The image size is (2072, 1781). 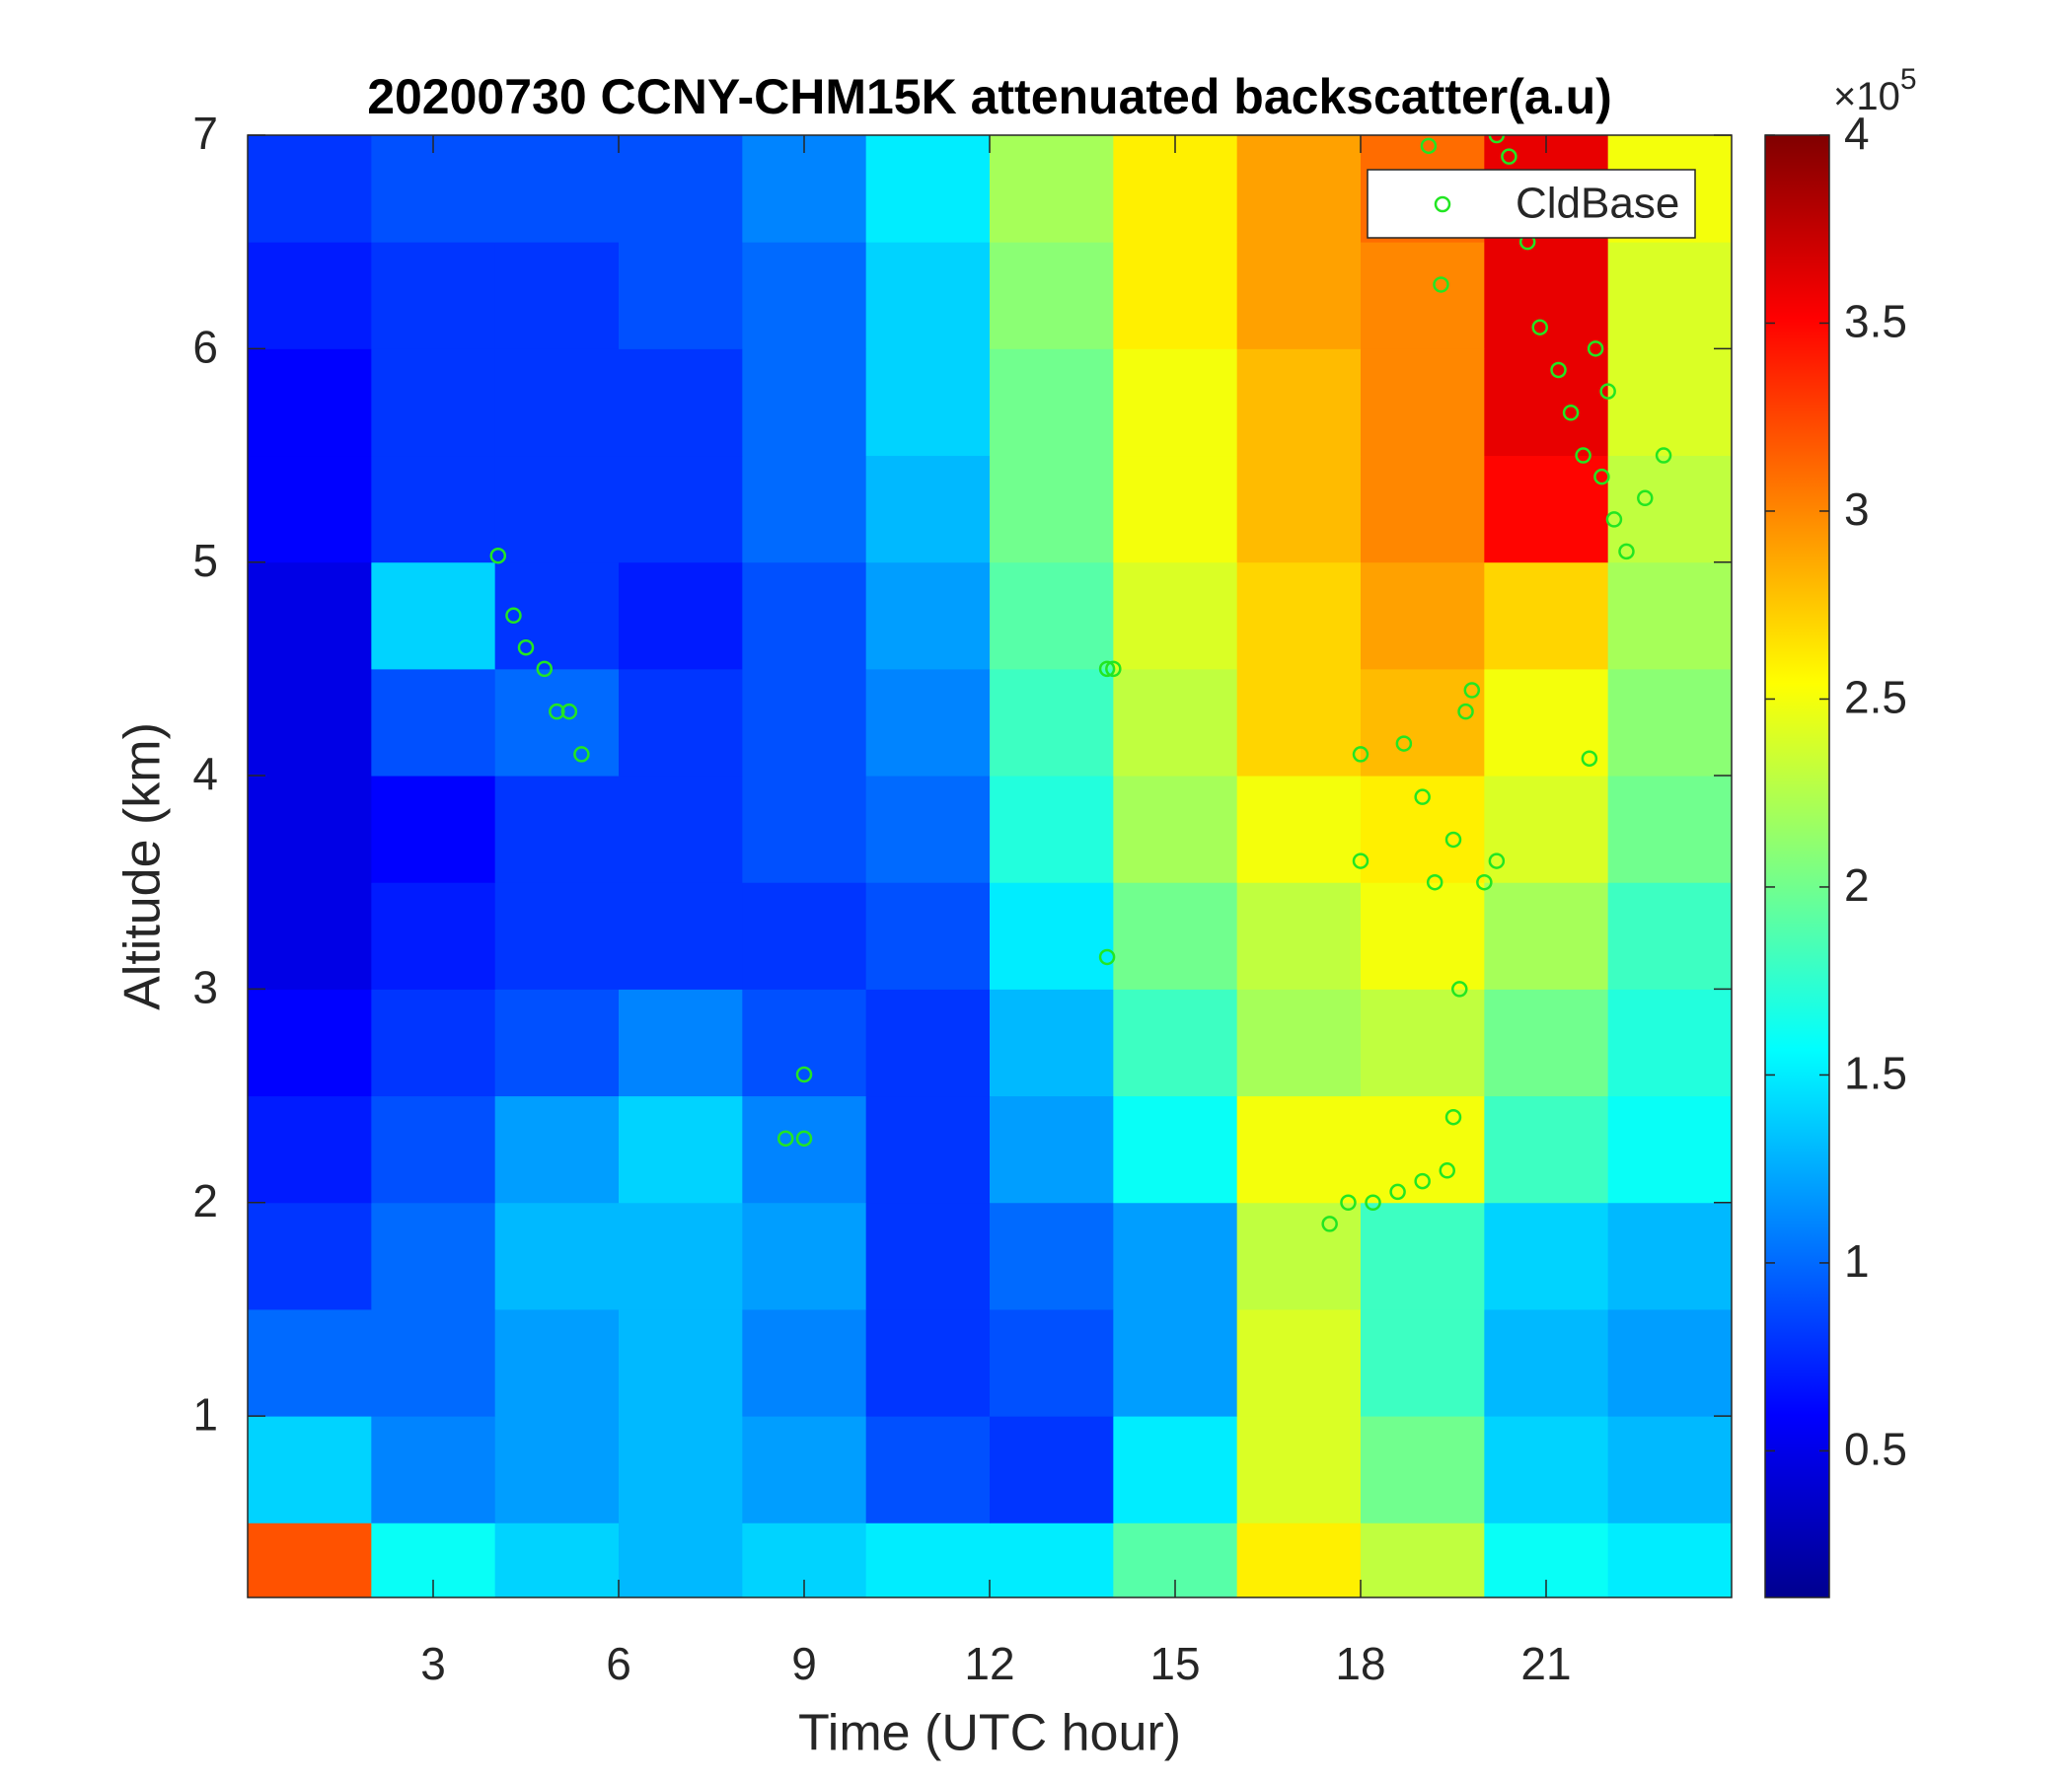 What do you see at coordinates (205, 561) in the screenshot?
I see `y-tick-label: 5` at bounding box center [205, 561].